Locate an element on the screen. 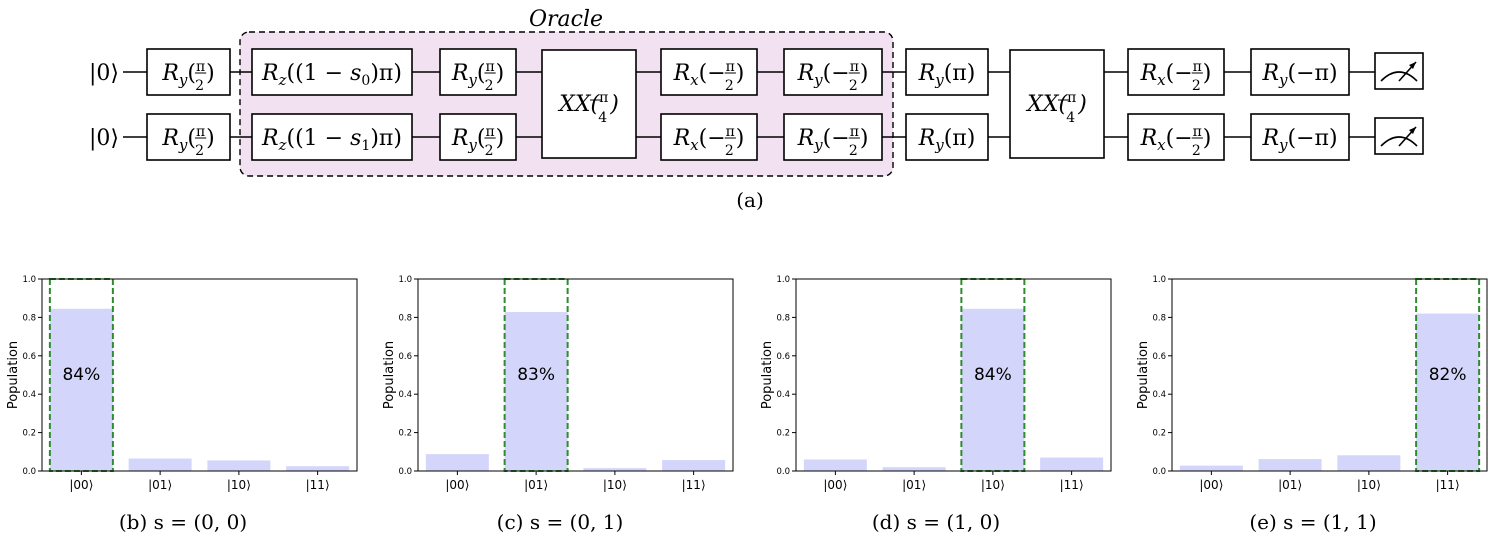  gate-q0-4: Ry(−π 2) is located at coordinates (833, 72).